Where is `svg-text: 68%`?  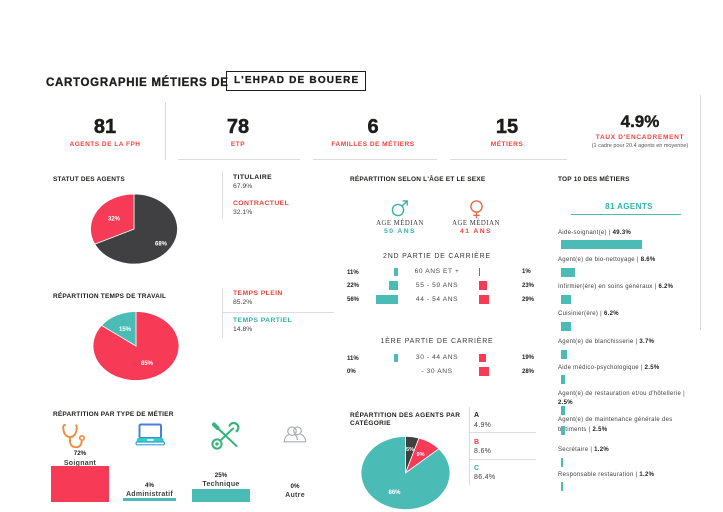 svg-text: 68% is located at coordinates (161, 245).